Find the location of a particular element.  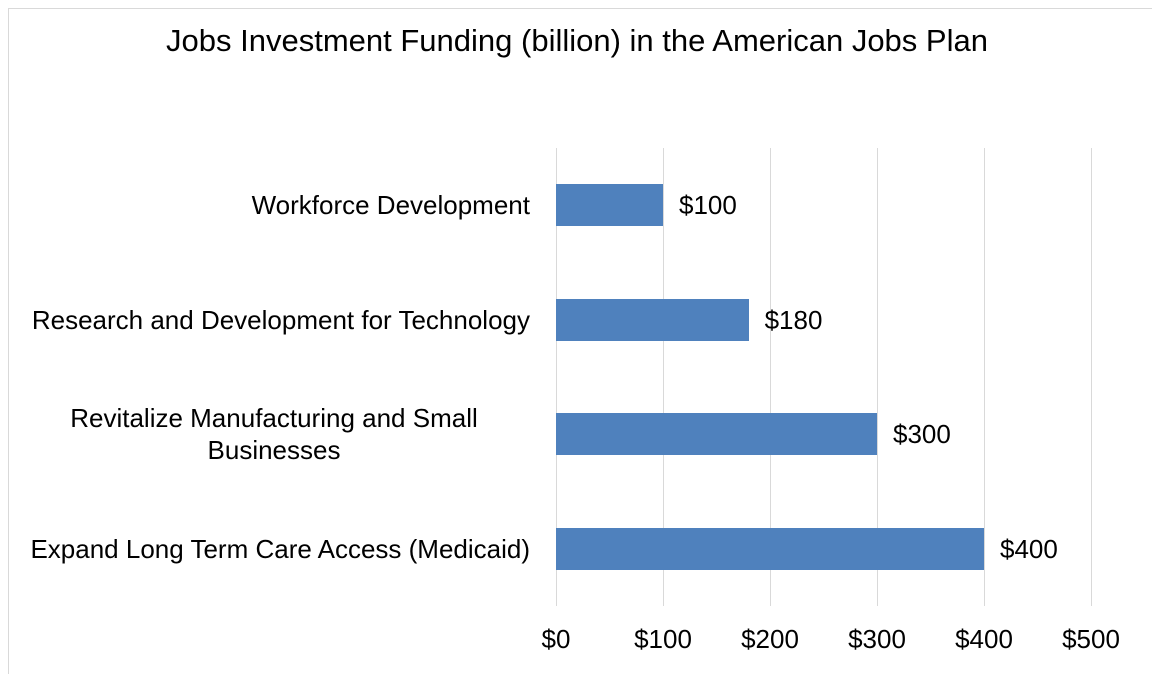

category-label-box: Research and Development for Technology is located at coordinates (274, 320).